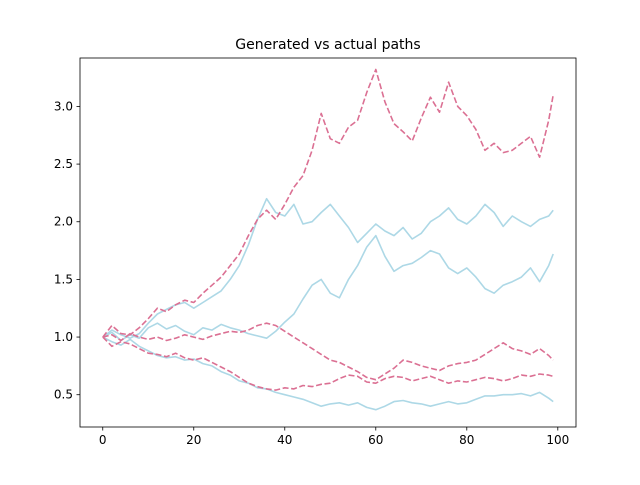 The height and width of the screenshot is (485, 640). What do you see at coordinates (103, 440) in the screenshot?
I see `x-tick-label: 0` at bounding box center [103, 440].